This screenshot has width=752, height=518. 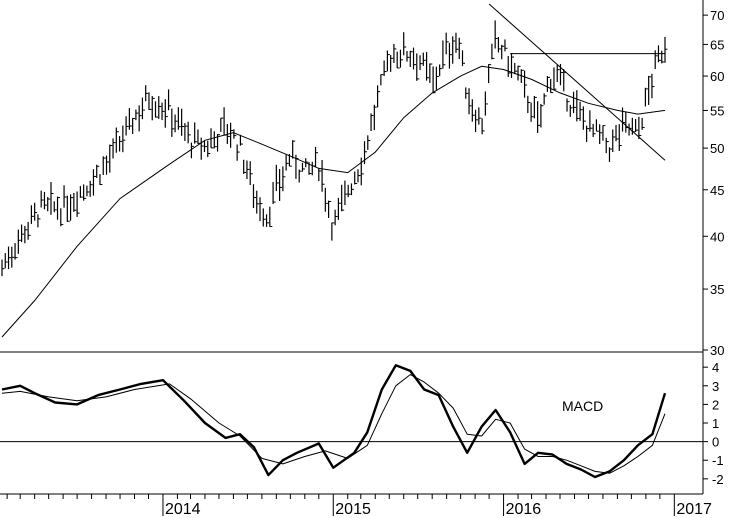 I want to click on year-label: 2015, so click(x=353, y=509).